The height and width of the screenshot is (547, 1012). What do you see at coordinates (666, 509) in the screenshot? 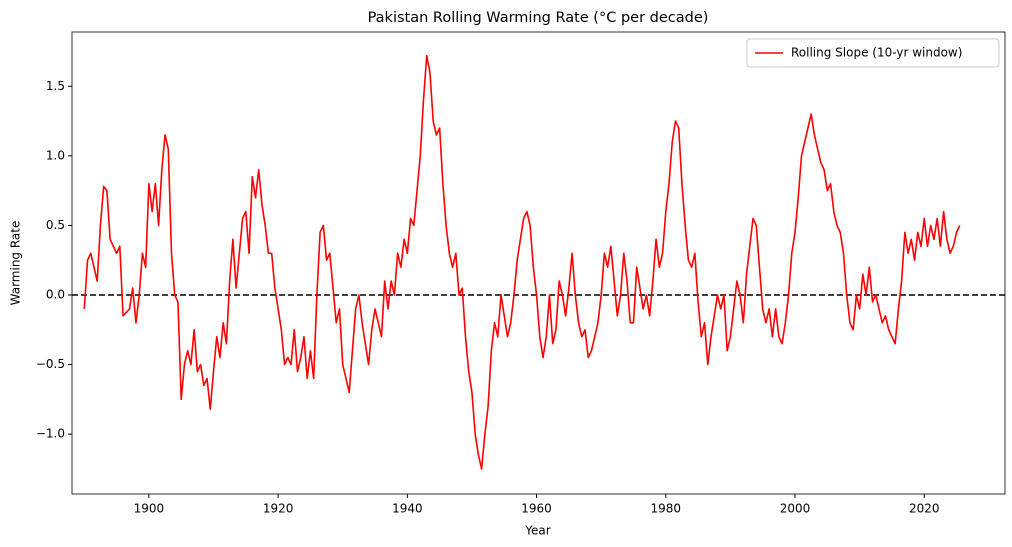
I see `x-tick-label: 1980` at bounding box center [666, 509].